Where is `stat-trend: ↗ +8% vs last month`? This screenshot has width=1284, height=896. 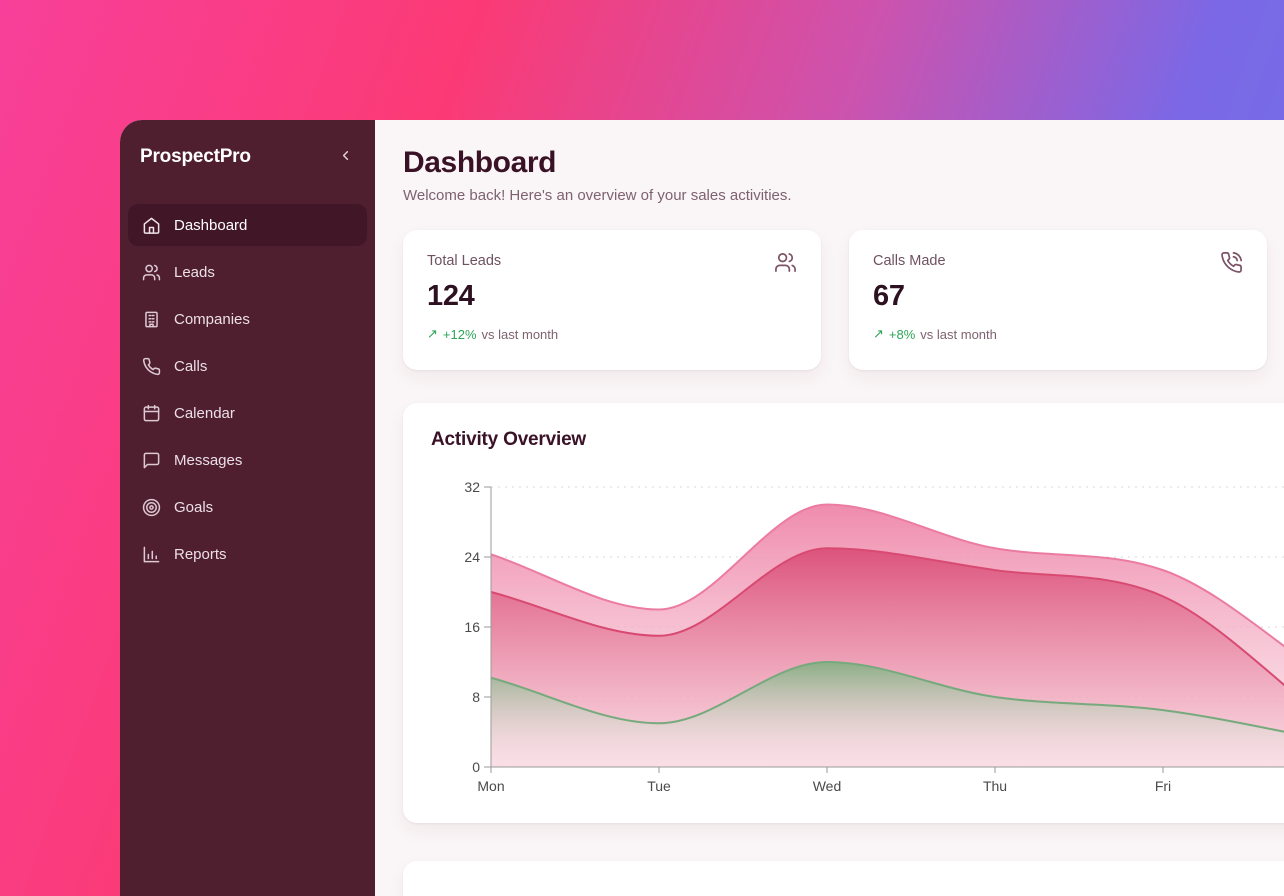
stat-trend: ↗ +8% vs last month is located at coordinates (1058, 334).